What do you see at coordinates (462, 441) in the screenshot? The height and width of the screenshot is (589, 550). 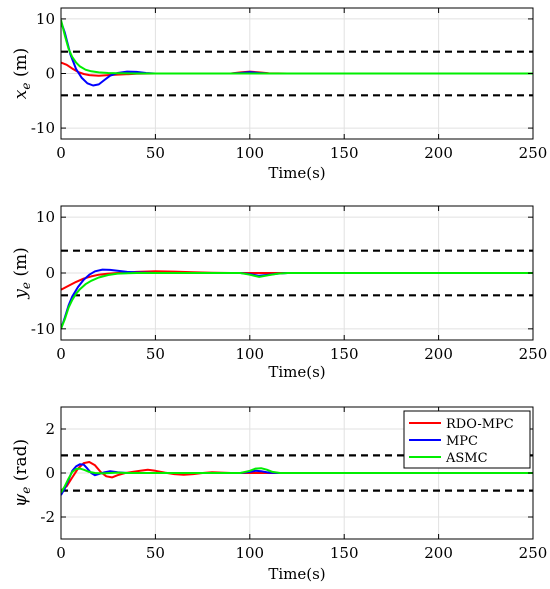 I see `legend-label-mpc: MPC` at bounding box center [462, 441].